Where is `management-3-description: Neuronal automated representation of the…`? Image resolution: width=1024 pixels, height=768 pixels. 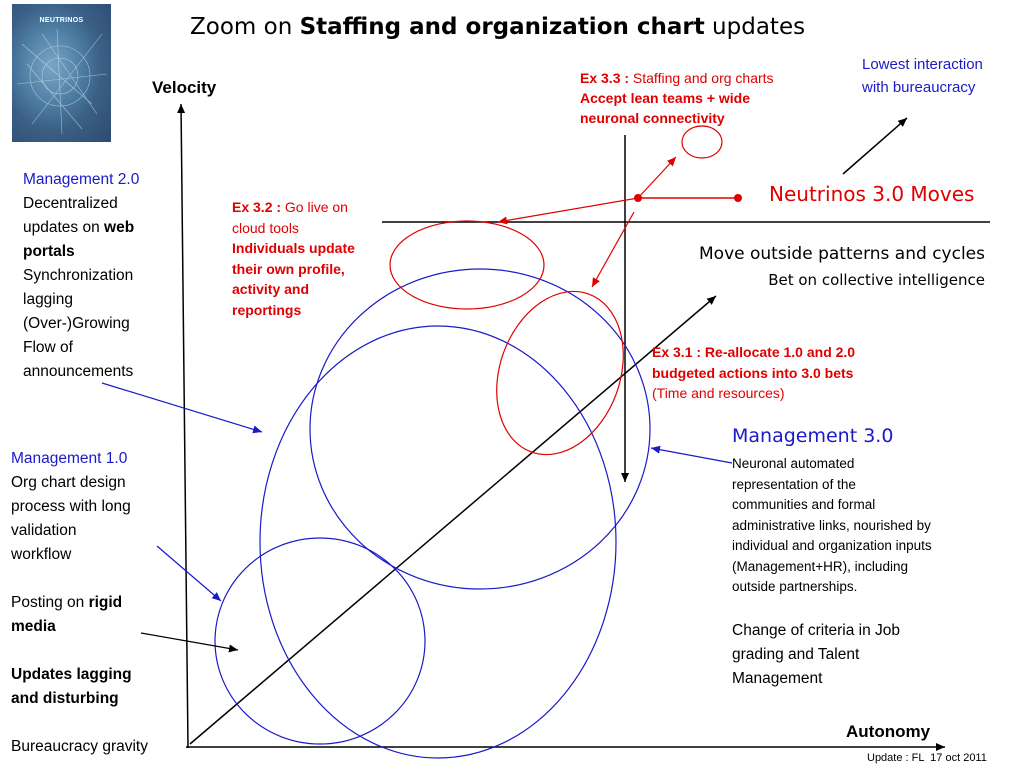 management-3-description: Neuronal automated representation of the… is located at coordinates (832, 525).